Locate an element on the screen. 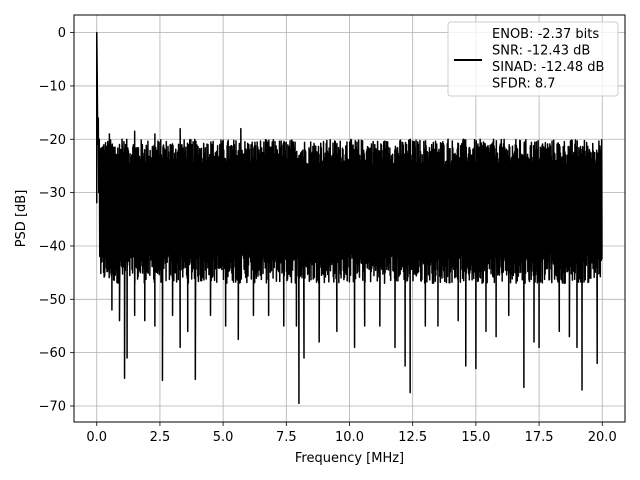  x-tick-label: 2.5 is located at coordinates (160, 437).